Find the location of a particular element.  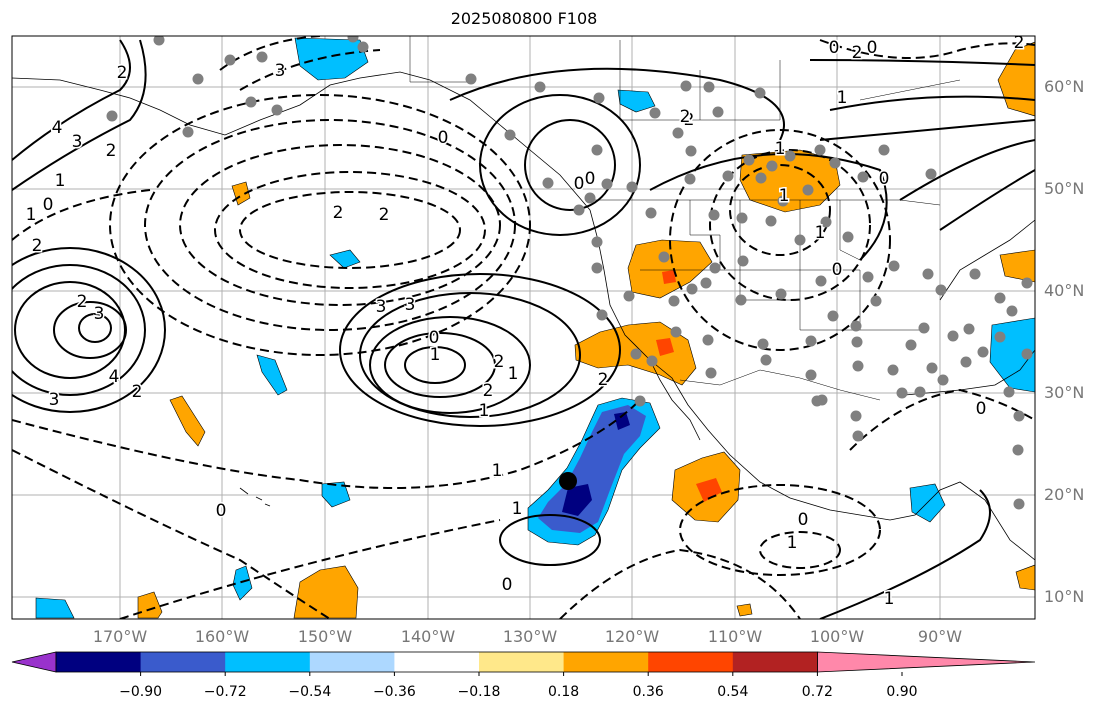

latitude-label: 60°N is located at coordinates (1064, 86).